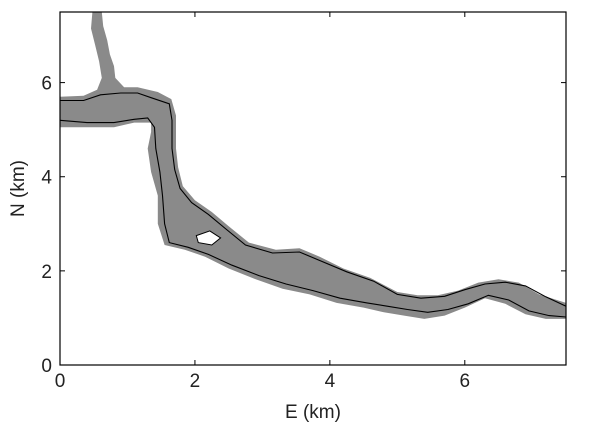 This screenshot has width=595, height=425. What do you see at coordinates (46, 366) in the screenshot?
I see `y-tick-label: 0` at bounding box center [46, 366].